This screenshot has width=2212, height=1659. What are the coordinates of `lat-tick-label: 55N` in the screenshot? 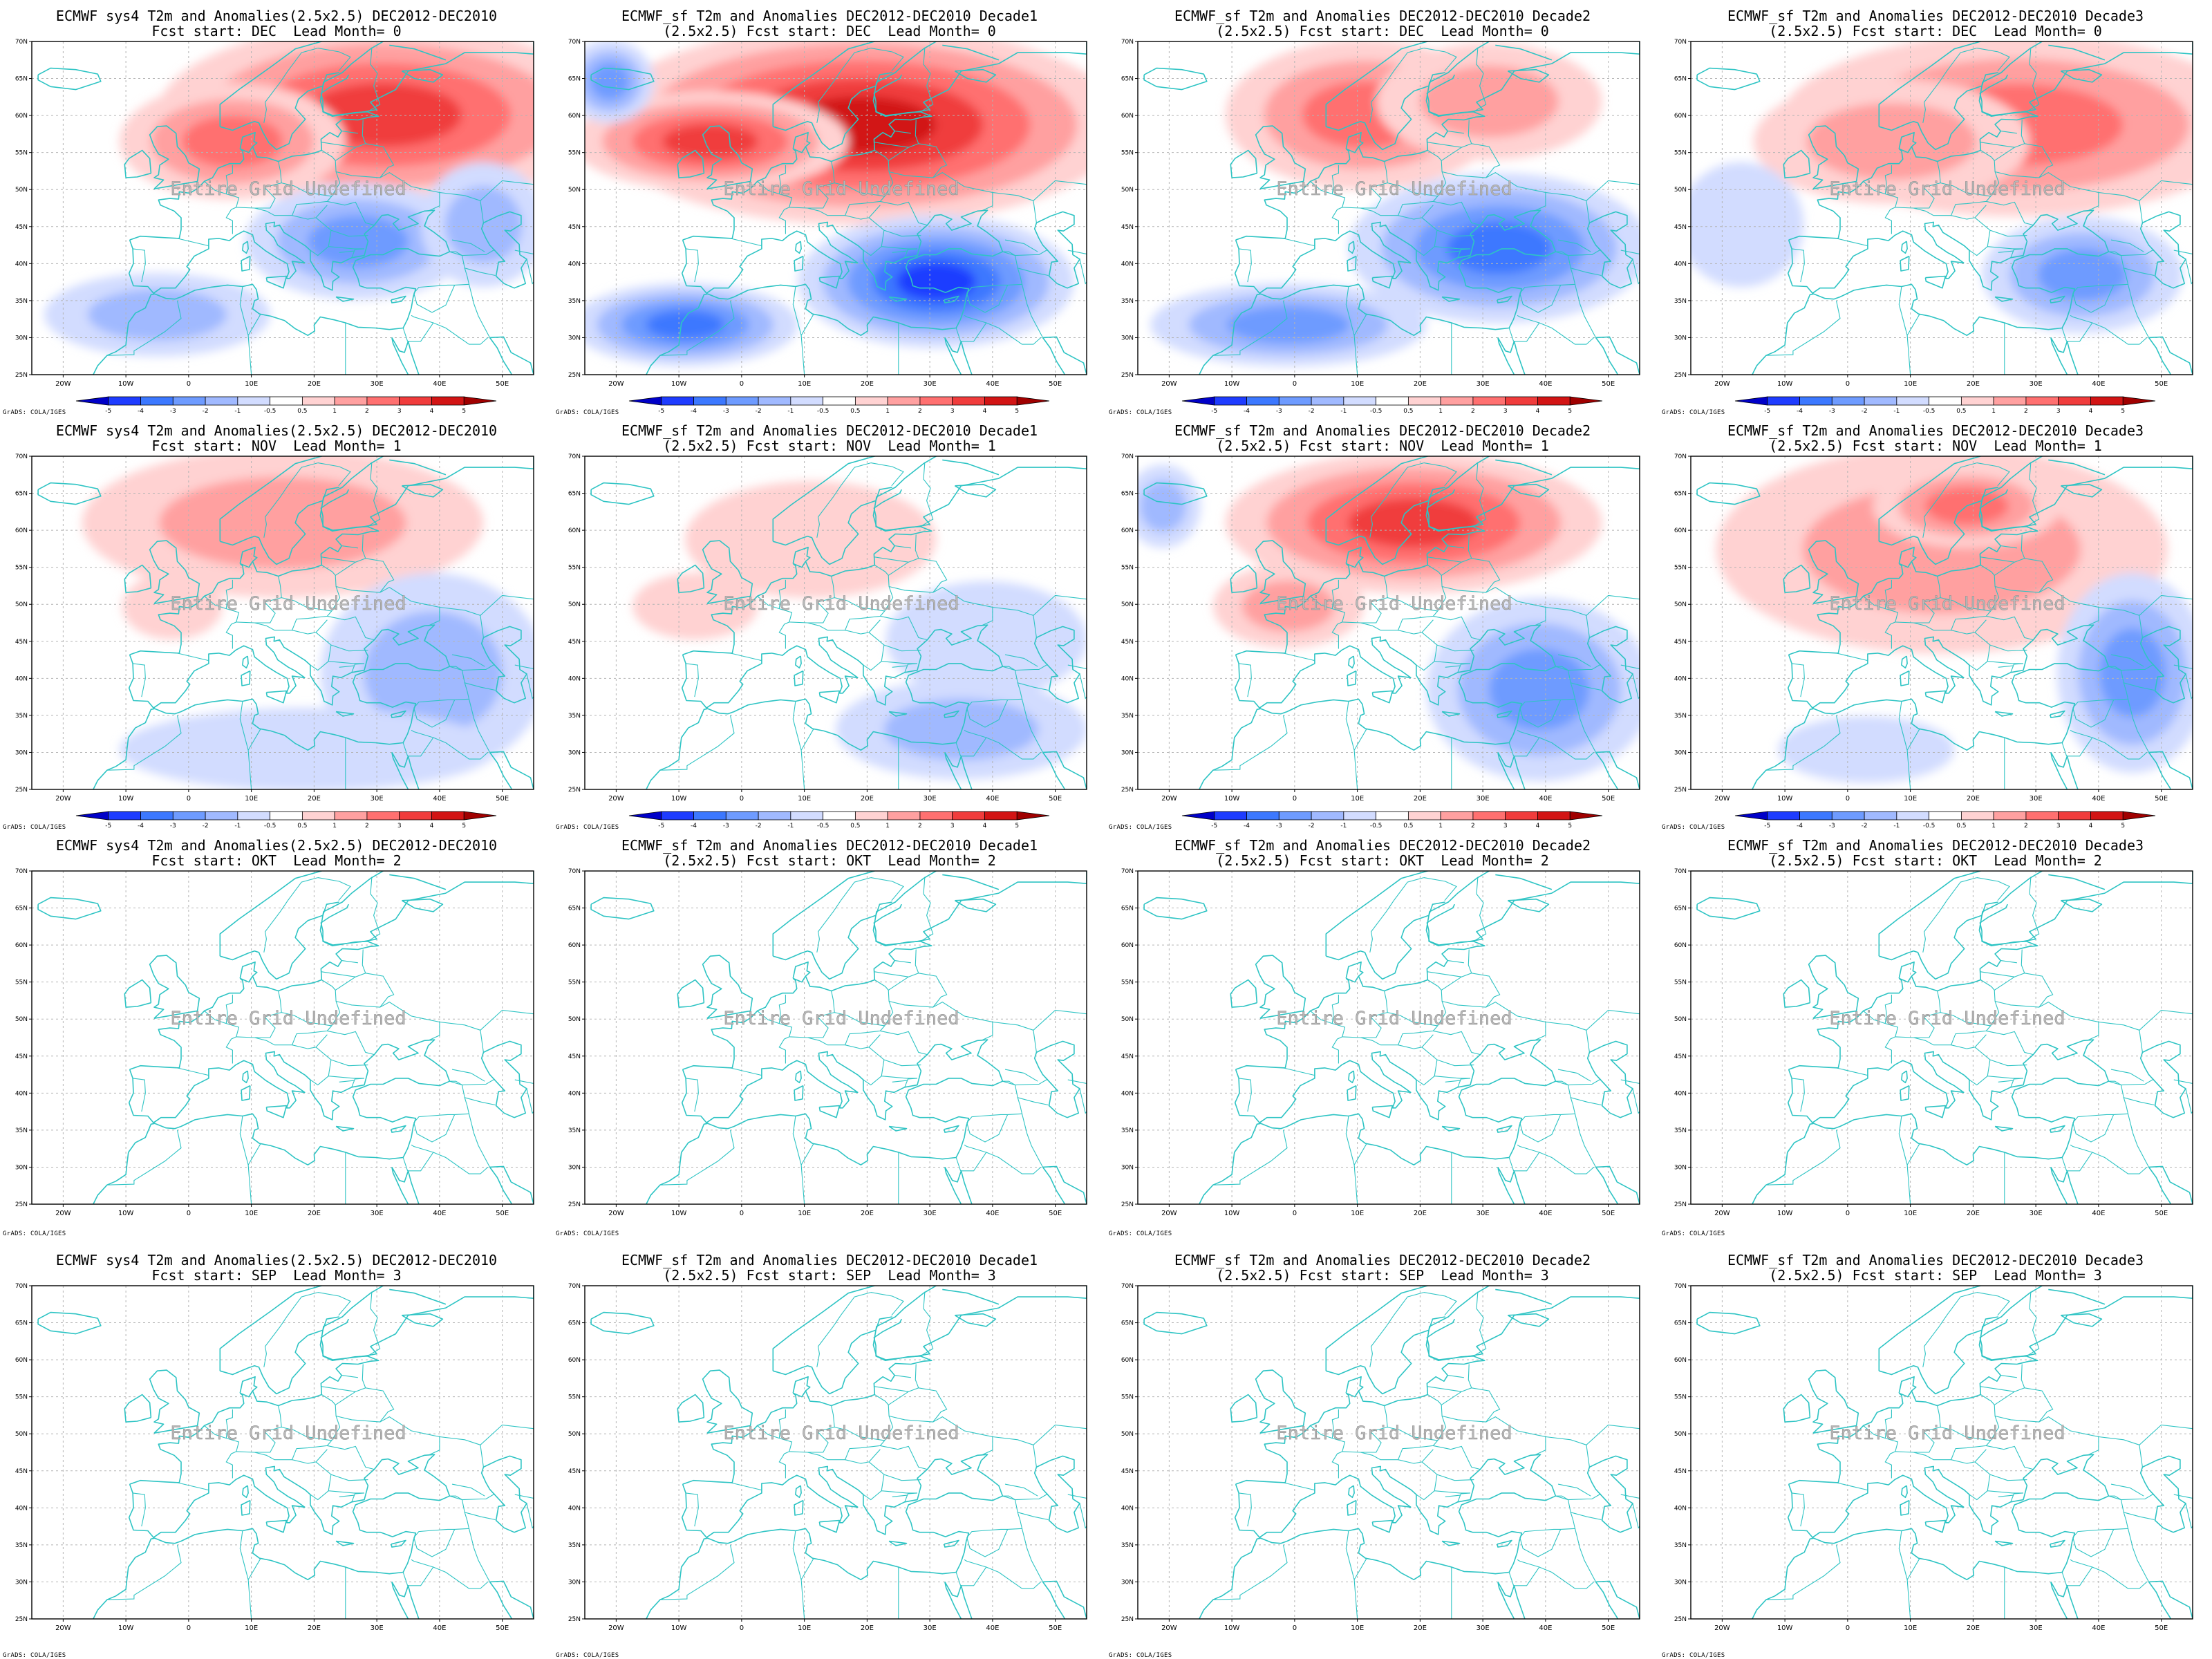 It's located at (1127, 1398).